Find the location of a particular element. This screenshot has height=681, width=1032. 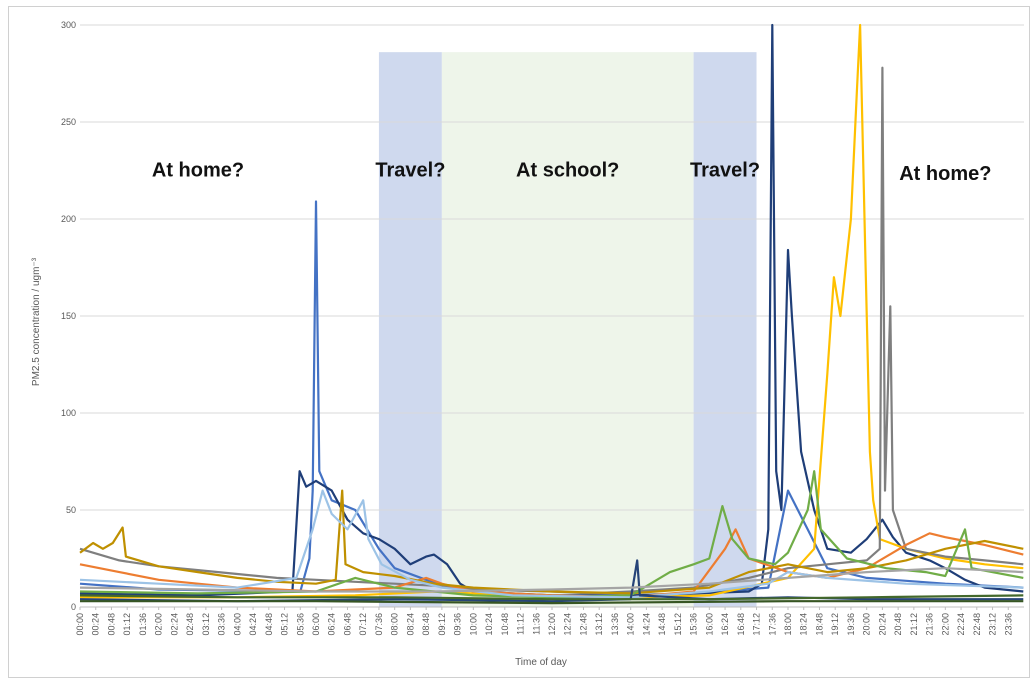

x-tick-label: 02:48 is located at coordinates (190, 624).